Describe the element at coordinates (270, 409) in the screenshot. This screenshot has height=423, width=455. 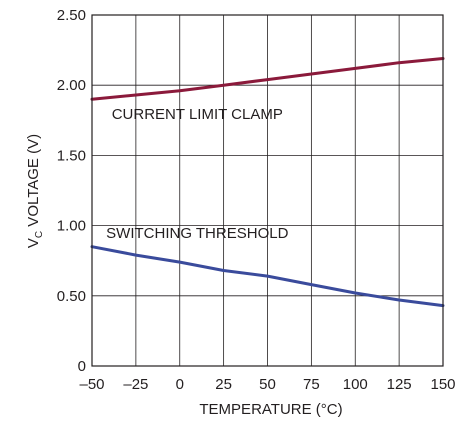
I see `x-axis-label: TEMPERATURE (°C)` at that location.